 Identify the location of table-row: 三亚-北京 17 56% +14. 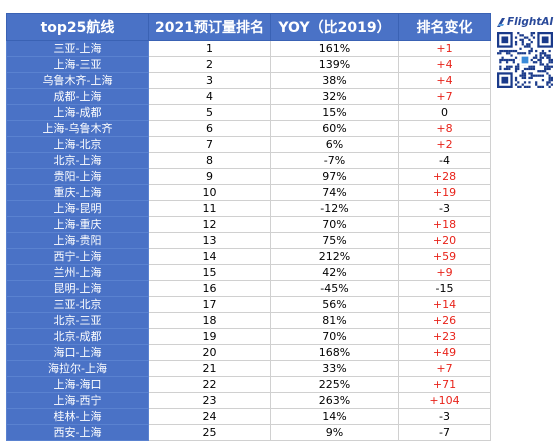
(248, 304).